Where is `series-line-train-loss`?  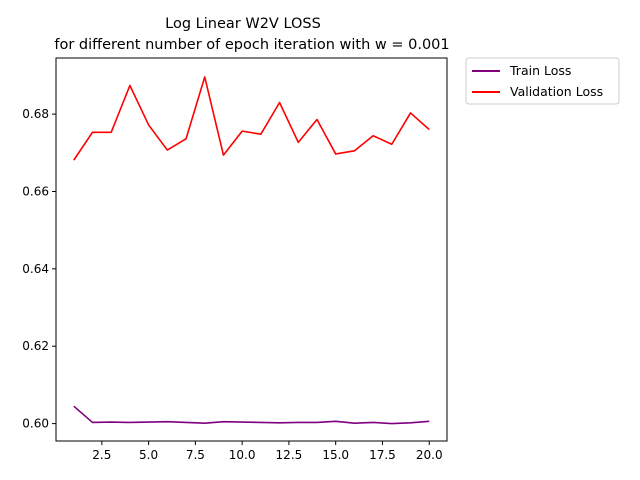
series-line-train-loss is located at coordinates (251, 415).